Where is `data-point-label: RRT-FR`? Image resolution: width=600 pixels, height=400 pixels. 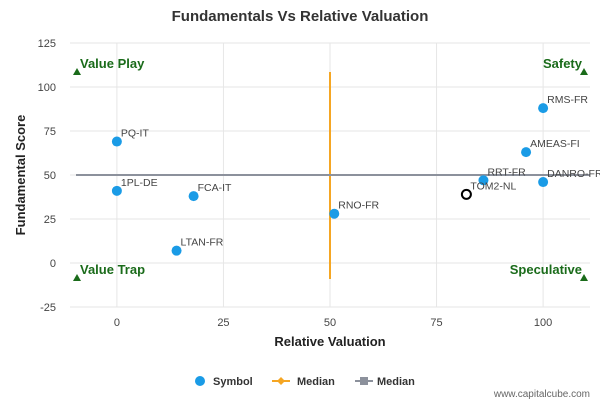 data-point-label: RRT-FR is located at coordinates (506, 172).